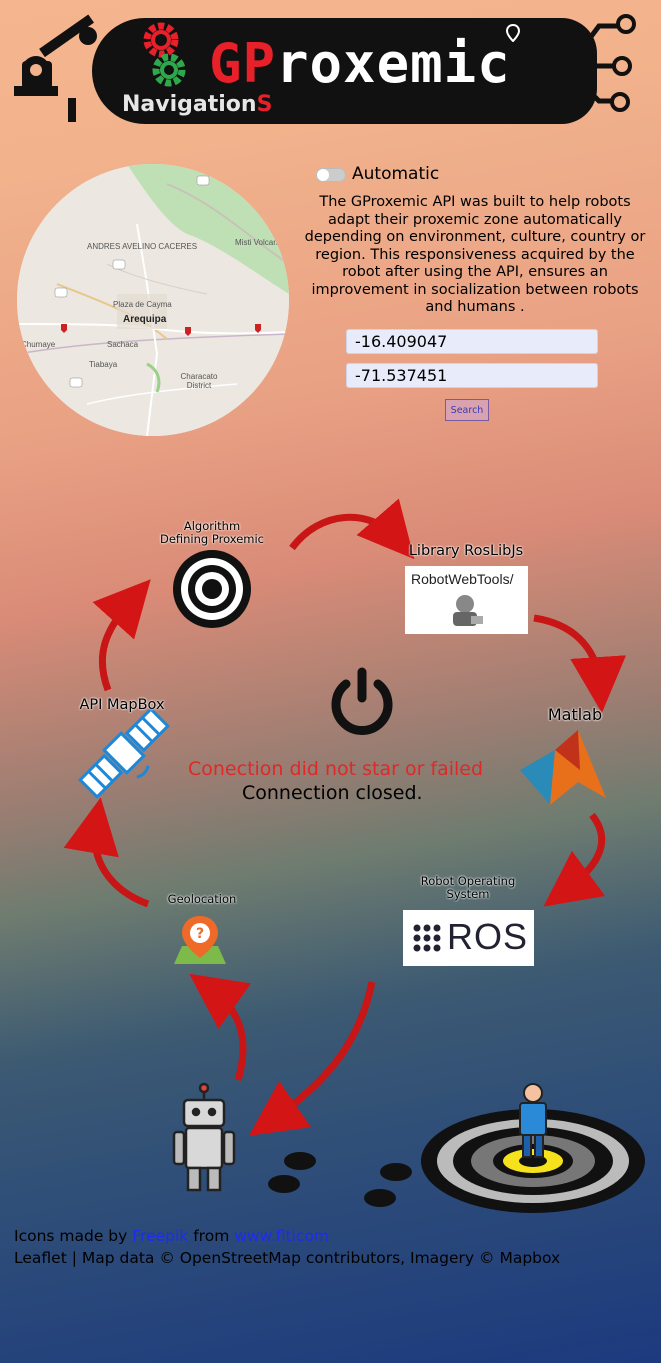 This screenshot has width=661, height=1363. Describe the element at coordinates (122, 705) in the screenshot. I see `mapbox-label: API MapBox` at that location.